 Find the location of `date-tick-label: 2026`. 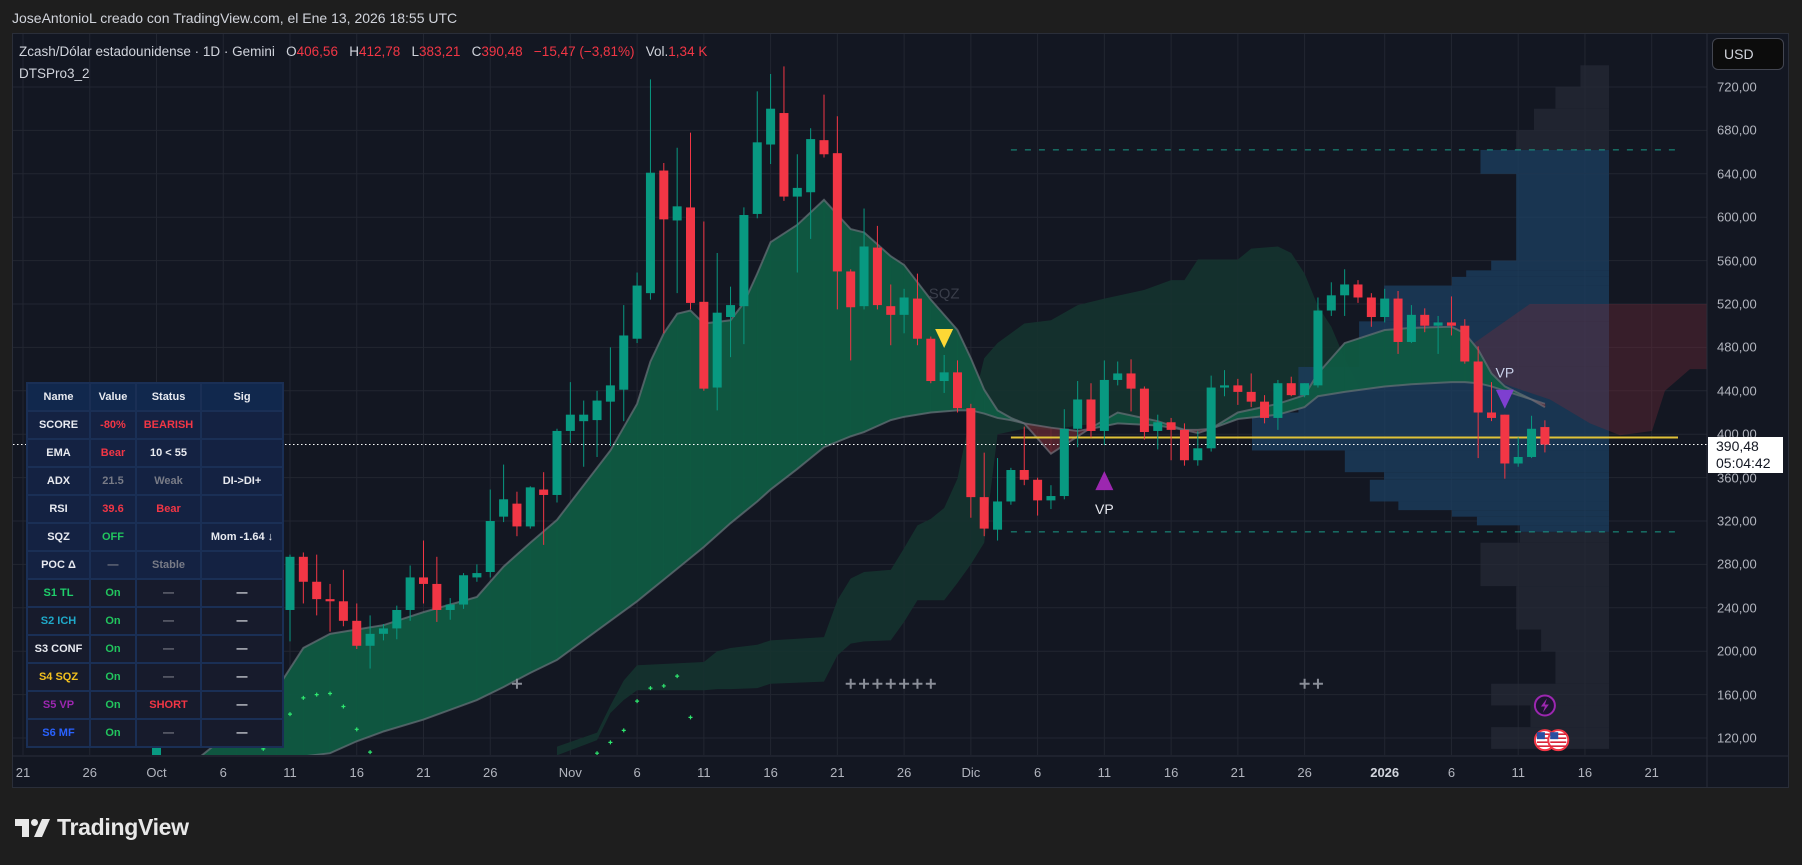

date-tick-label: 2026 is located at coordinates (1385, 772).